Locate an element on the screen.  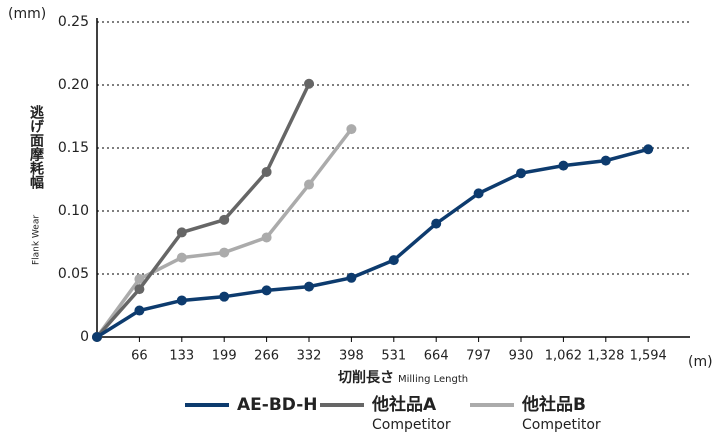
x-tick-label: 930 is located at coordinates (521, 356).